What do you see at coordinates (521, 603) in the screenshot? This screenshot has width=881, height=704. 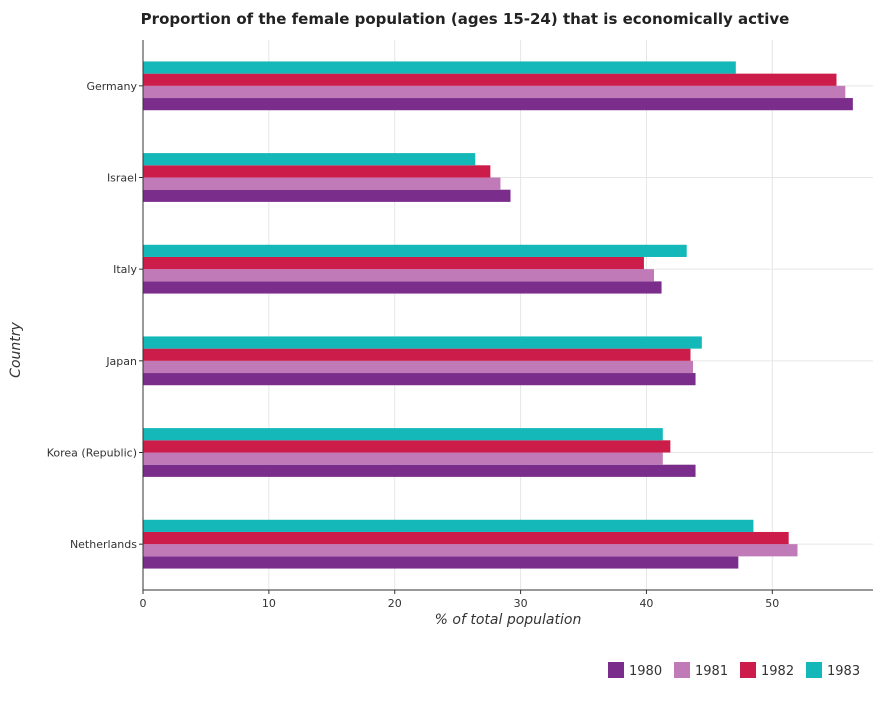 I see `x-tick-label: 30` at bounding box center [521, 603].